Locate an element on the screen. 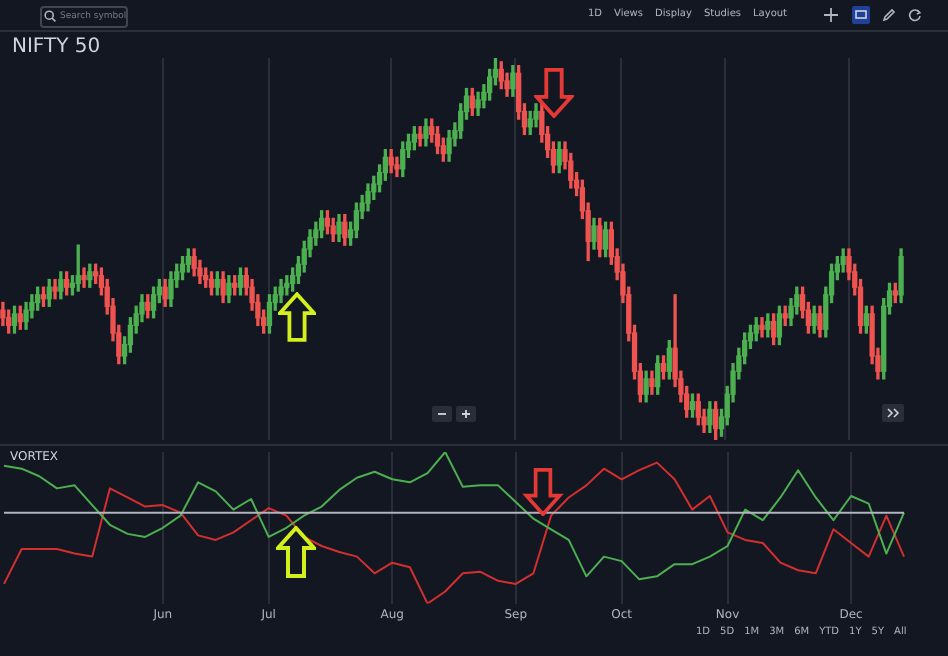 The image size is (948, 656). chart-title: NIFTY 50 is located at coordinates (56, 47).